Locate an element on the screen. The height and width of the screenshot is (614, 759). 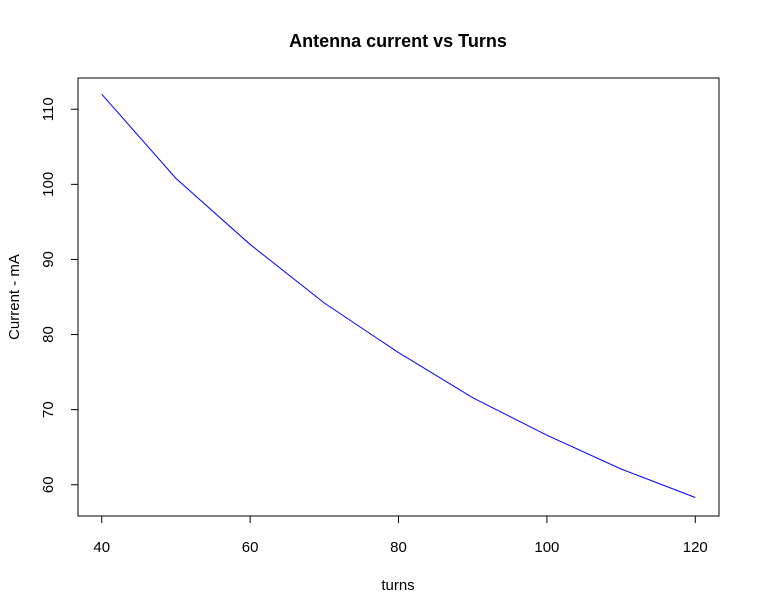
x-tick-label: 100 is located at coordinates (546, 547).